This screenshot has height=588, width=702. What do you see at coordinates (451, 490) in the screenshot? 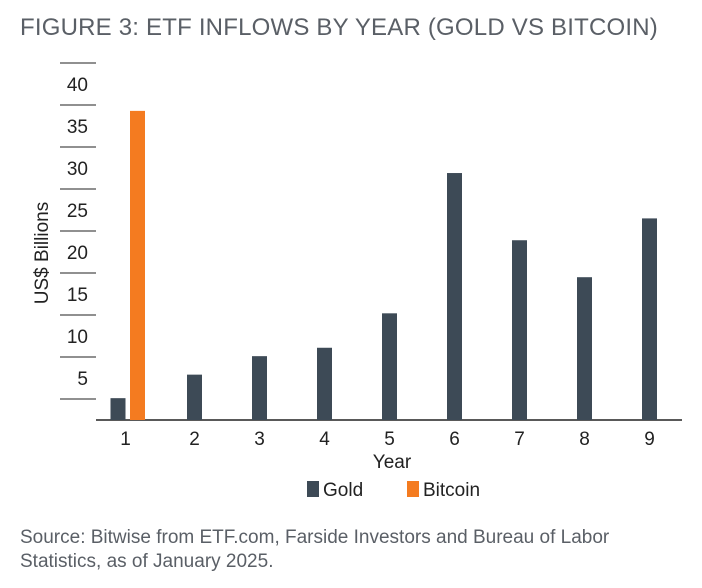
I see `legend-label-bitcoin: Bitcoin` at bounding box center [451, 490].